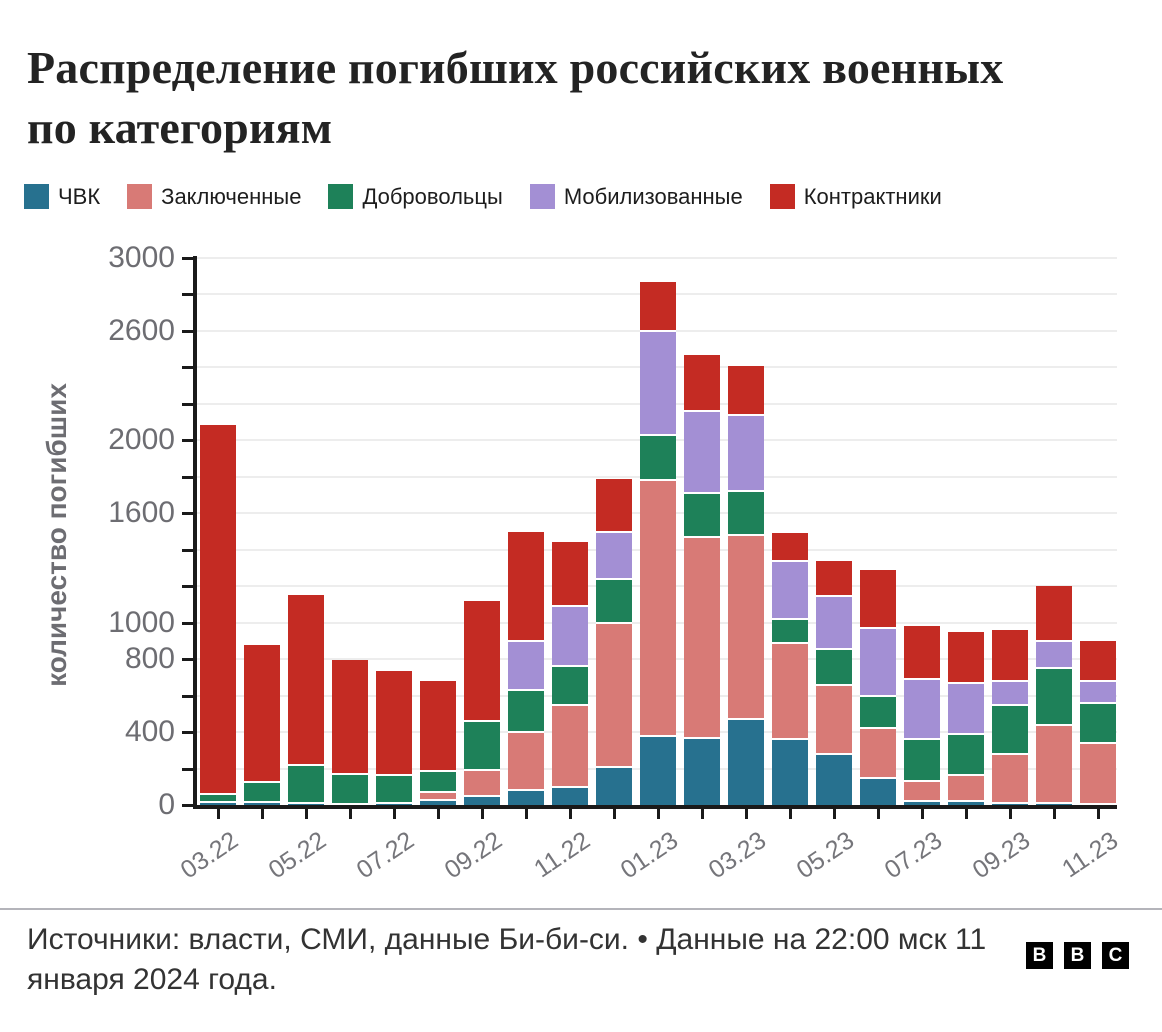 The width and height of the screenshot is (1162, 1032). What do you see at coordinates (149, 732) in the screenshot?
I see `y-tick-label: 400` at bounding box center [149, 732].